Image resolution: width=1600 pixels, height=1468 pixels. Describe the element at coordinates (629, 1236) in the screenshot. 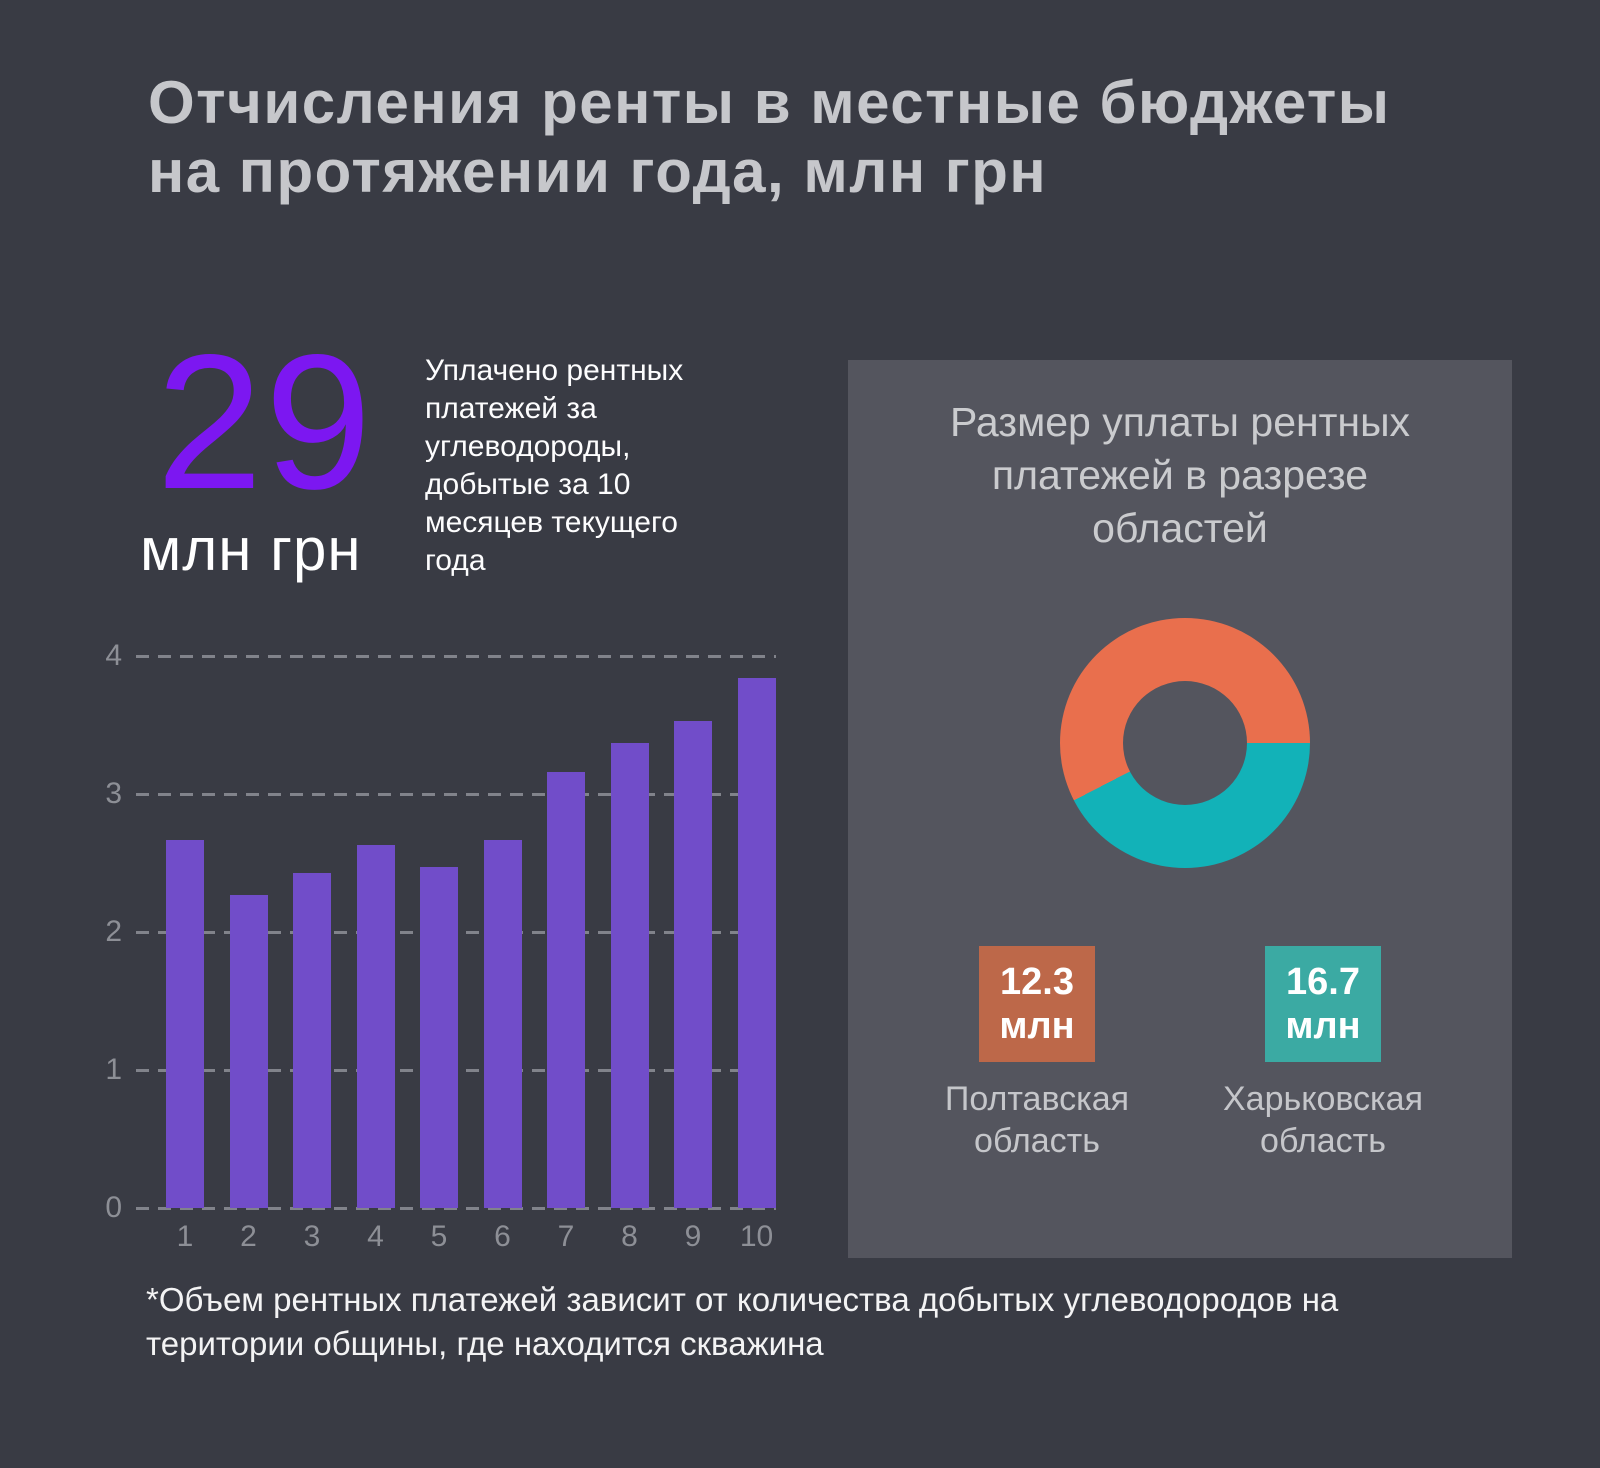

I see `x-tick-label: 8` at that location.